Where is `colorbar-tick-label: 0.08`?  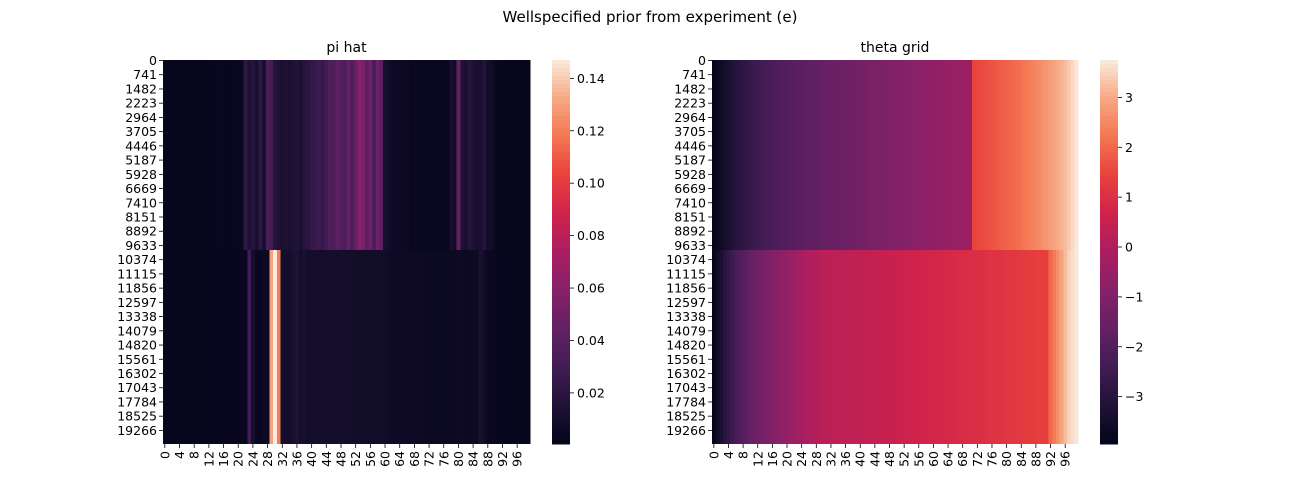 colorbar-tick-label: 0.08 is located at coordinates (591, 235).